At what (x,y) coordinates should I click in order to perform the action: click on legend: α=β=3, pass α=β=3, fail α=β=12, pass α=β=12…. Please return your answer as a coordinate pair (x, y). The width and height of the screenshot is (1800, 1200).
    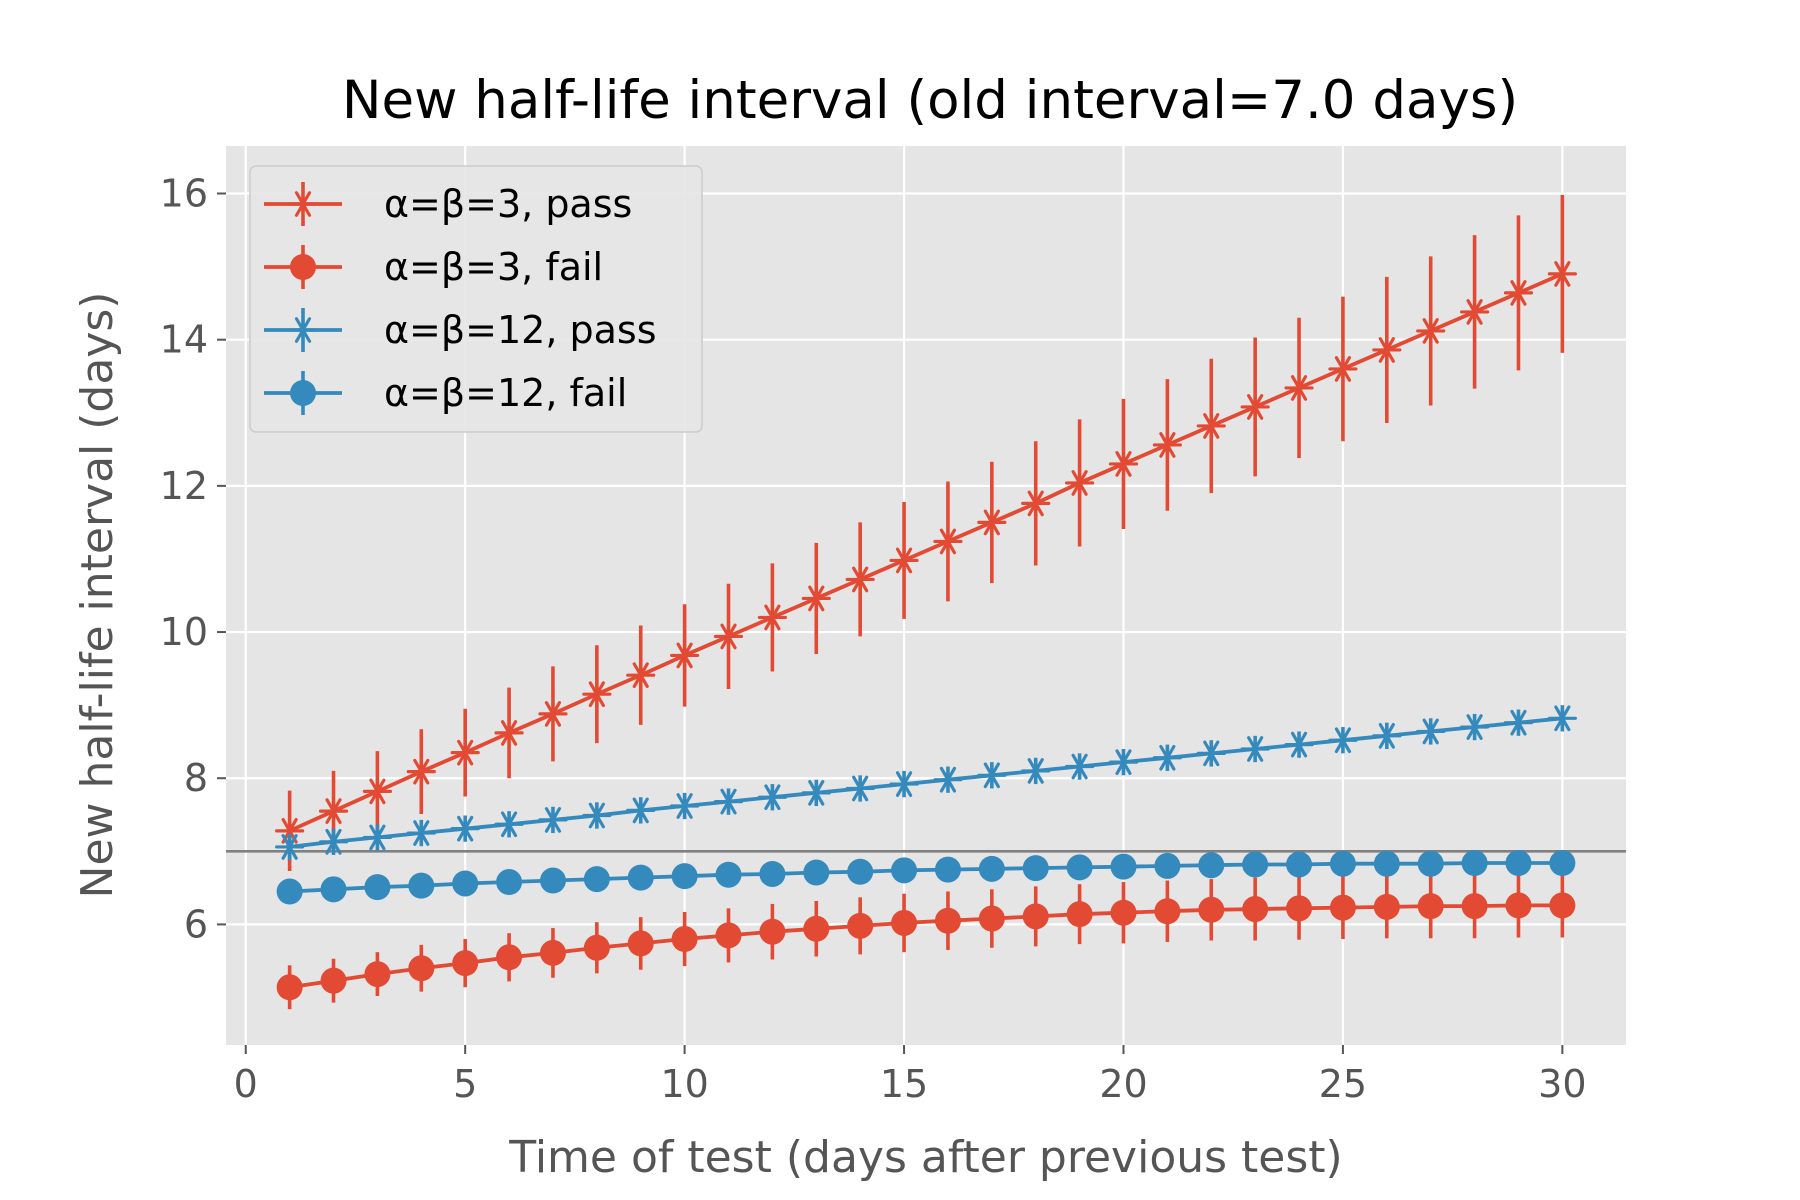
    Looking at the image, I should click on (476, 299).